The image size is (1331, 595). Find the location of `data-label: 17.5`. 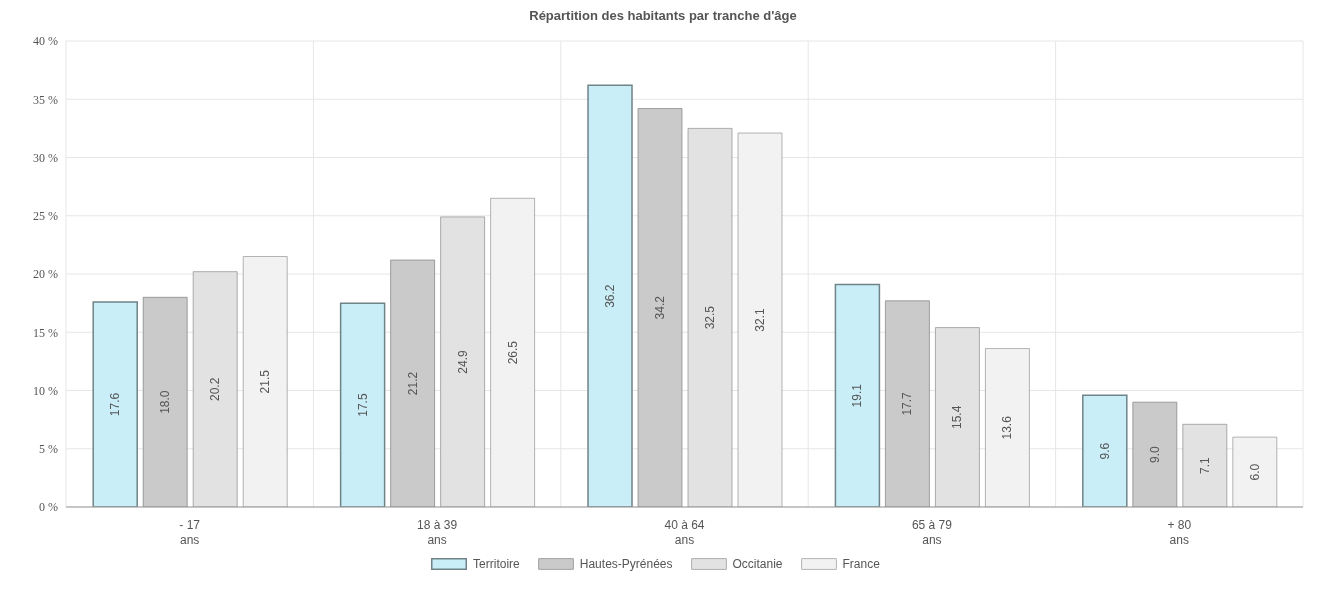

data-label: 17.5 is located at coordinates (362, 405).